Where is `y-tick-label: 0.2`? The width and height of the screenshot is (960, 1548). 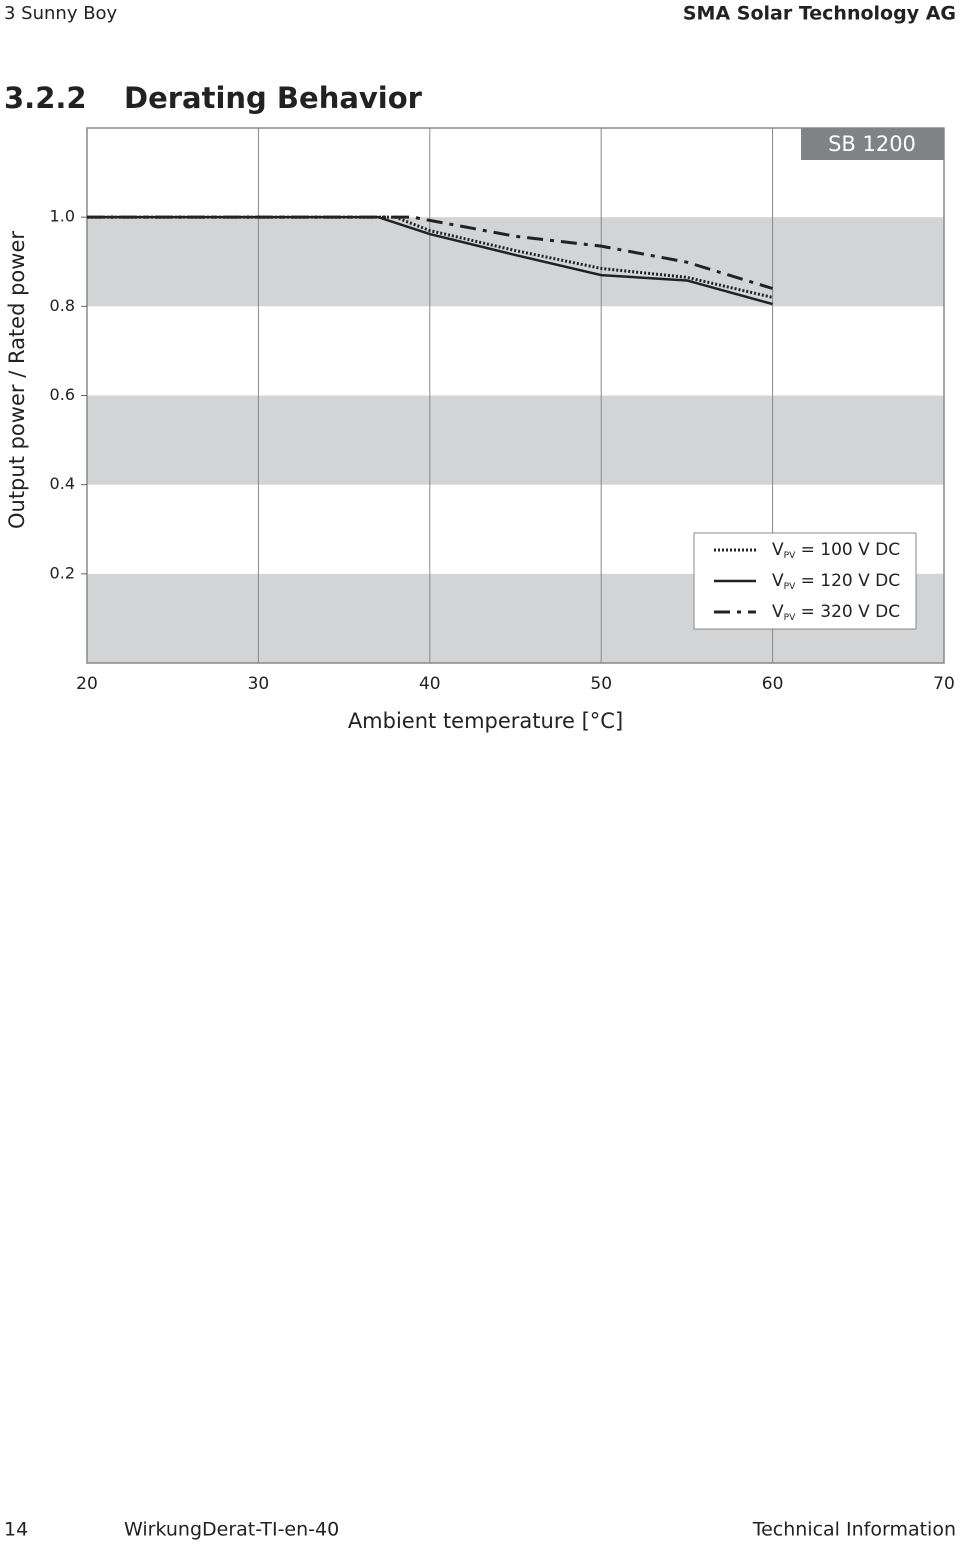 y-tick-label: 0.2 is located at coordinates (62, 572).